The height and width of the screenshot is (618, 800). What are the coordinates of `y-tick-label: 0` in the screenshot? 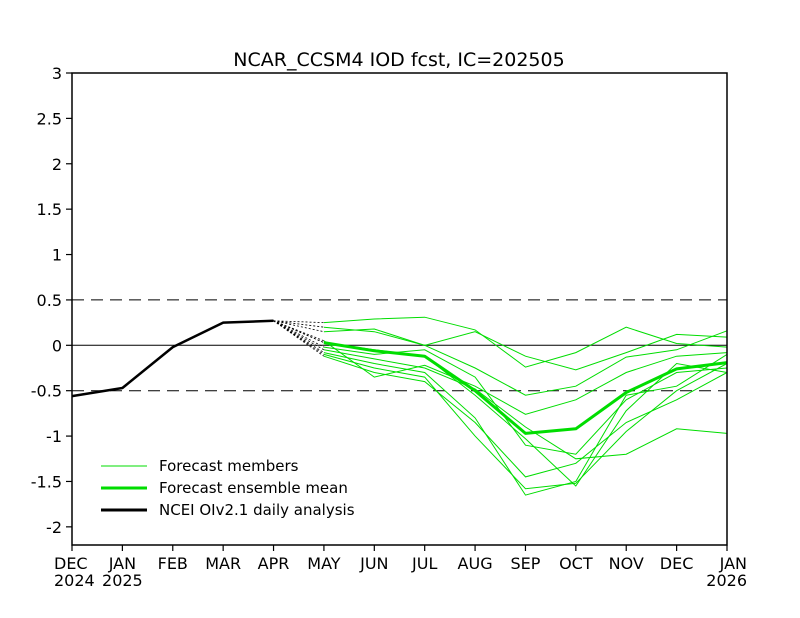 It's located at (57, 345).